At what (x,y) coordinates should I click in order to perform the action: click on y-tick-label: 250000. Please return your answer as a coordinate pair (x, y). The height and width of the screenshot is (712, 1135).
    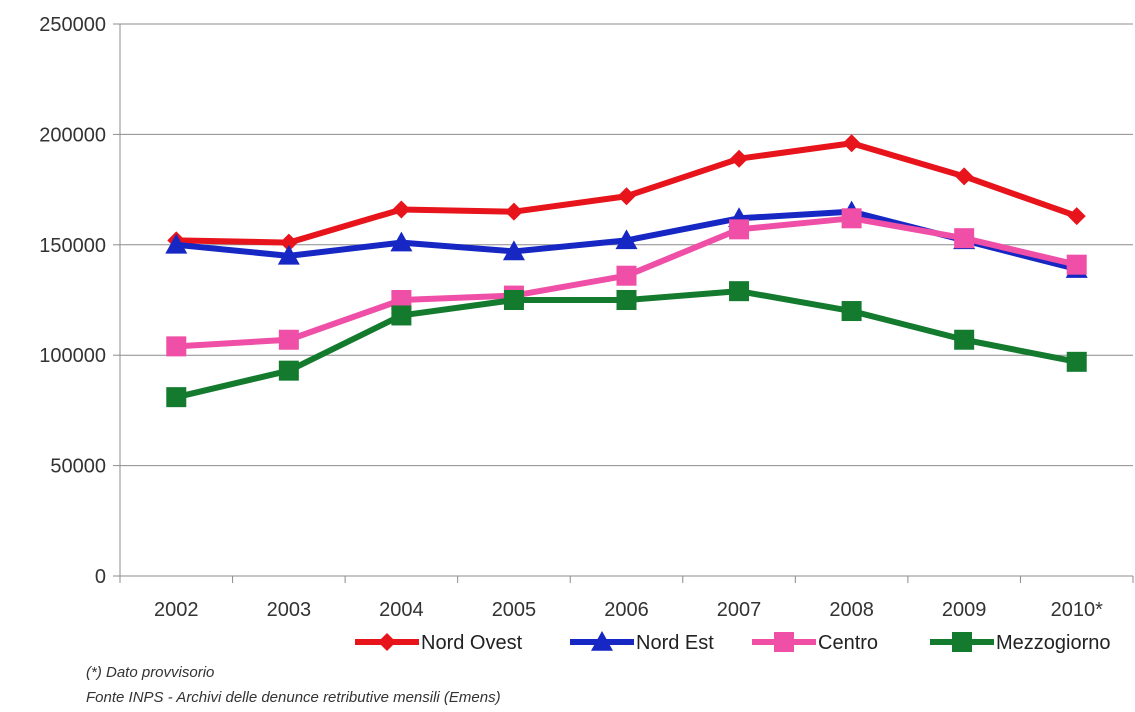
    Looking at the image, I should click on (72, 25).